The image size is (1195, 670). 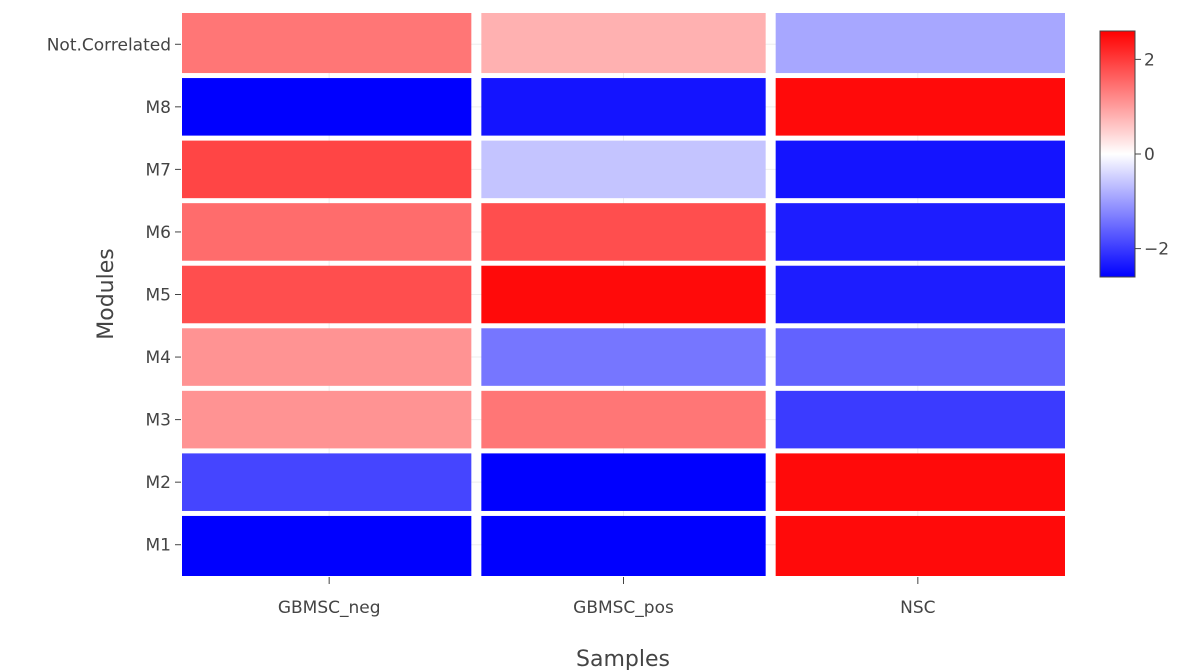 I want to click on cell-not-correlated-gbmsc-neg, so click(x=327, y=43).